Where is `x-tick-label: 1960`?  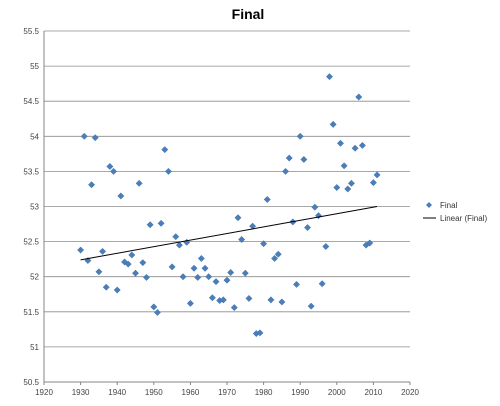 x-tick-label: 1960 is located at coordinates (191, 392).